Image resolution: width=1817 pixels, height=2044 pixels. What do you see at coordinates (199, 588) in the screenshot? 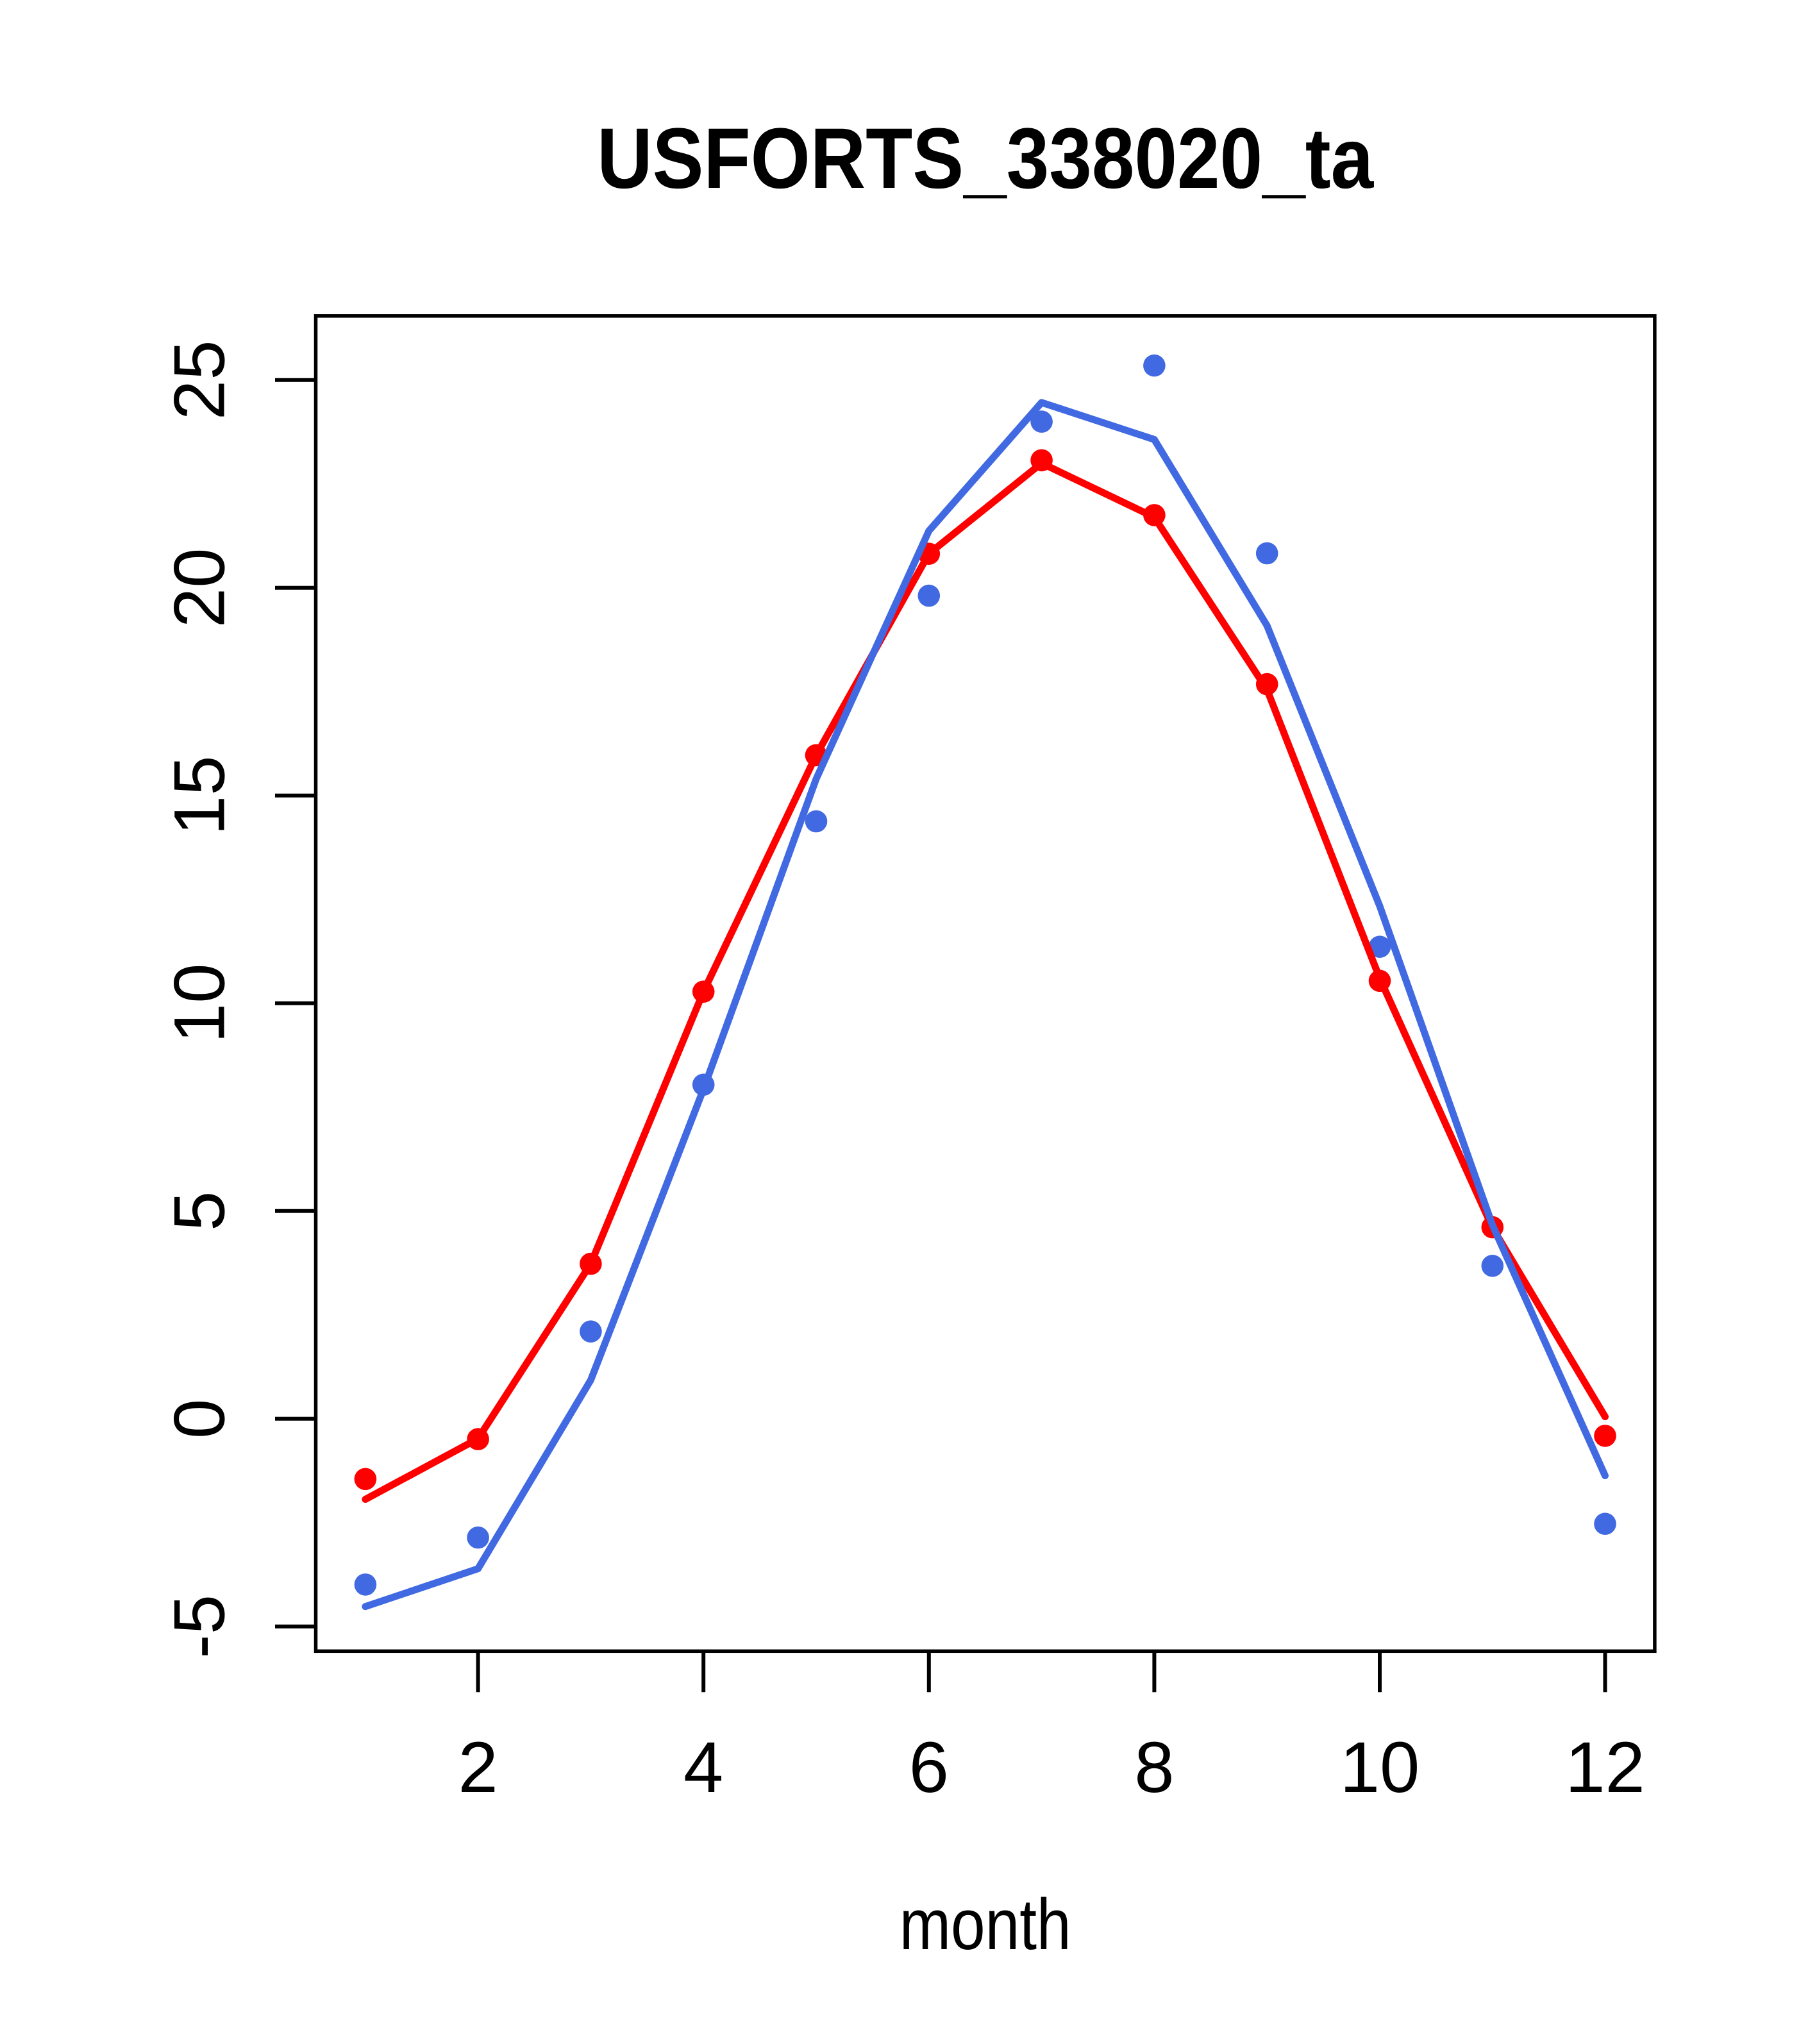
I see `svg-text: 20` at bounding box center [199, 588].